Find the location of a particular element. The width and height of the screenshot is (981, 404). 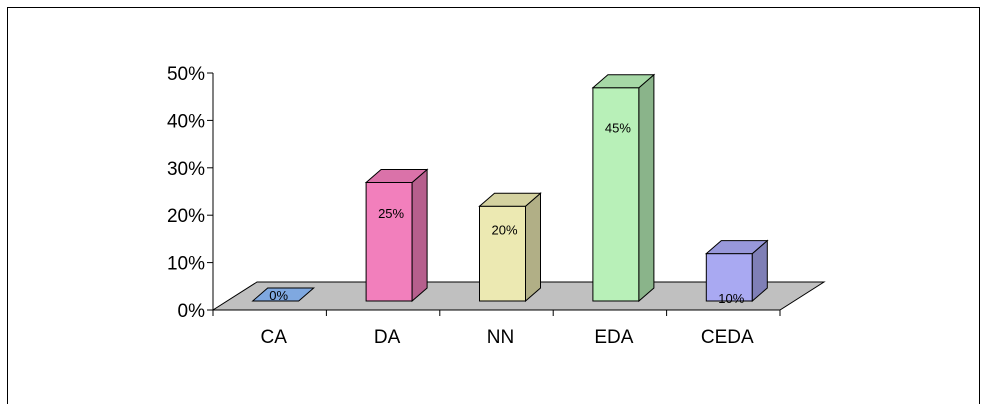

data-label: 20% is located at coordinates (504, 230).